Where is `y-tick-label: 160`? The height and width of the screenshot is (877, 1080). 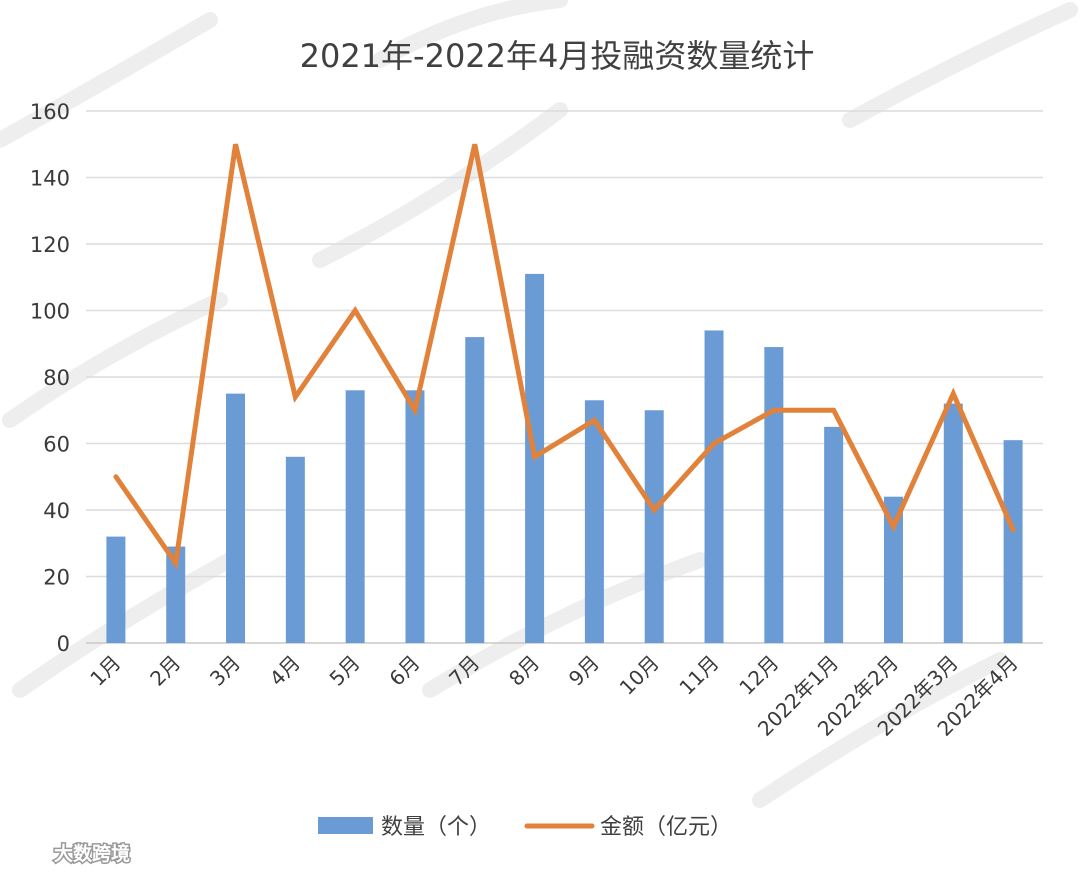
y-tick-label: 160 is located at coordinates (50, 112).